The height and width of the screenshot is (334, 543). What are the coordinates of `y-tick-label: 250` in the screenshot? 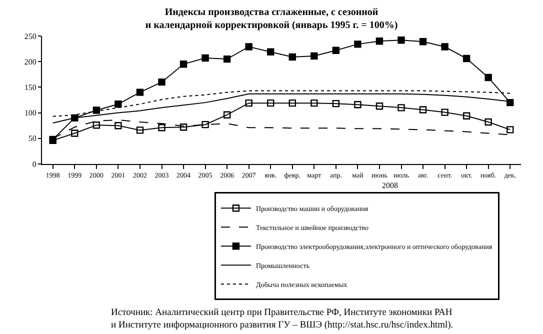 It's located at (30, 36).